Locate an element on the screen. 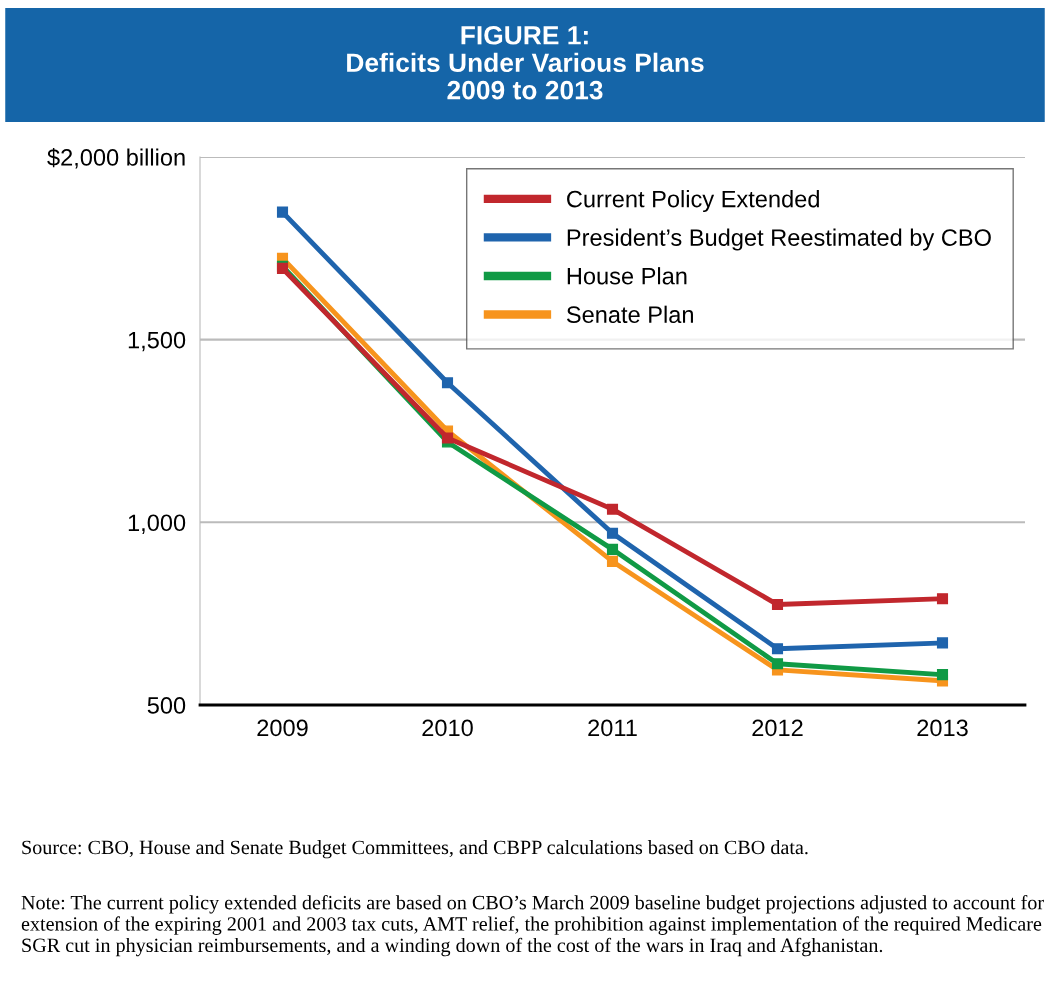  text: Note: The current policy extended deficits are based on CBO’s March 2009 baseline budget projections adjusted to account for extension of the expiring 2001 and 2003 tax cuts, AMT relief, the prohibition against implementation of the required Medicare SGR cut in physician reimbursements, and a winding down of the cost of the wars in Iraq and Afghanistan. is located at coordinates (532, 926).